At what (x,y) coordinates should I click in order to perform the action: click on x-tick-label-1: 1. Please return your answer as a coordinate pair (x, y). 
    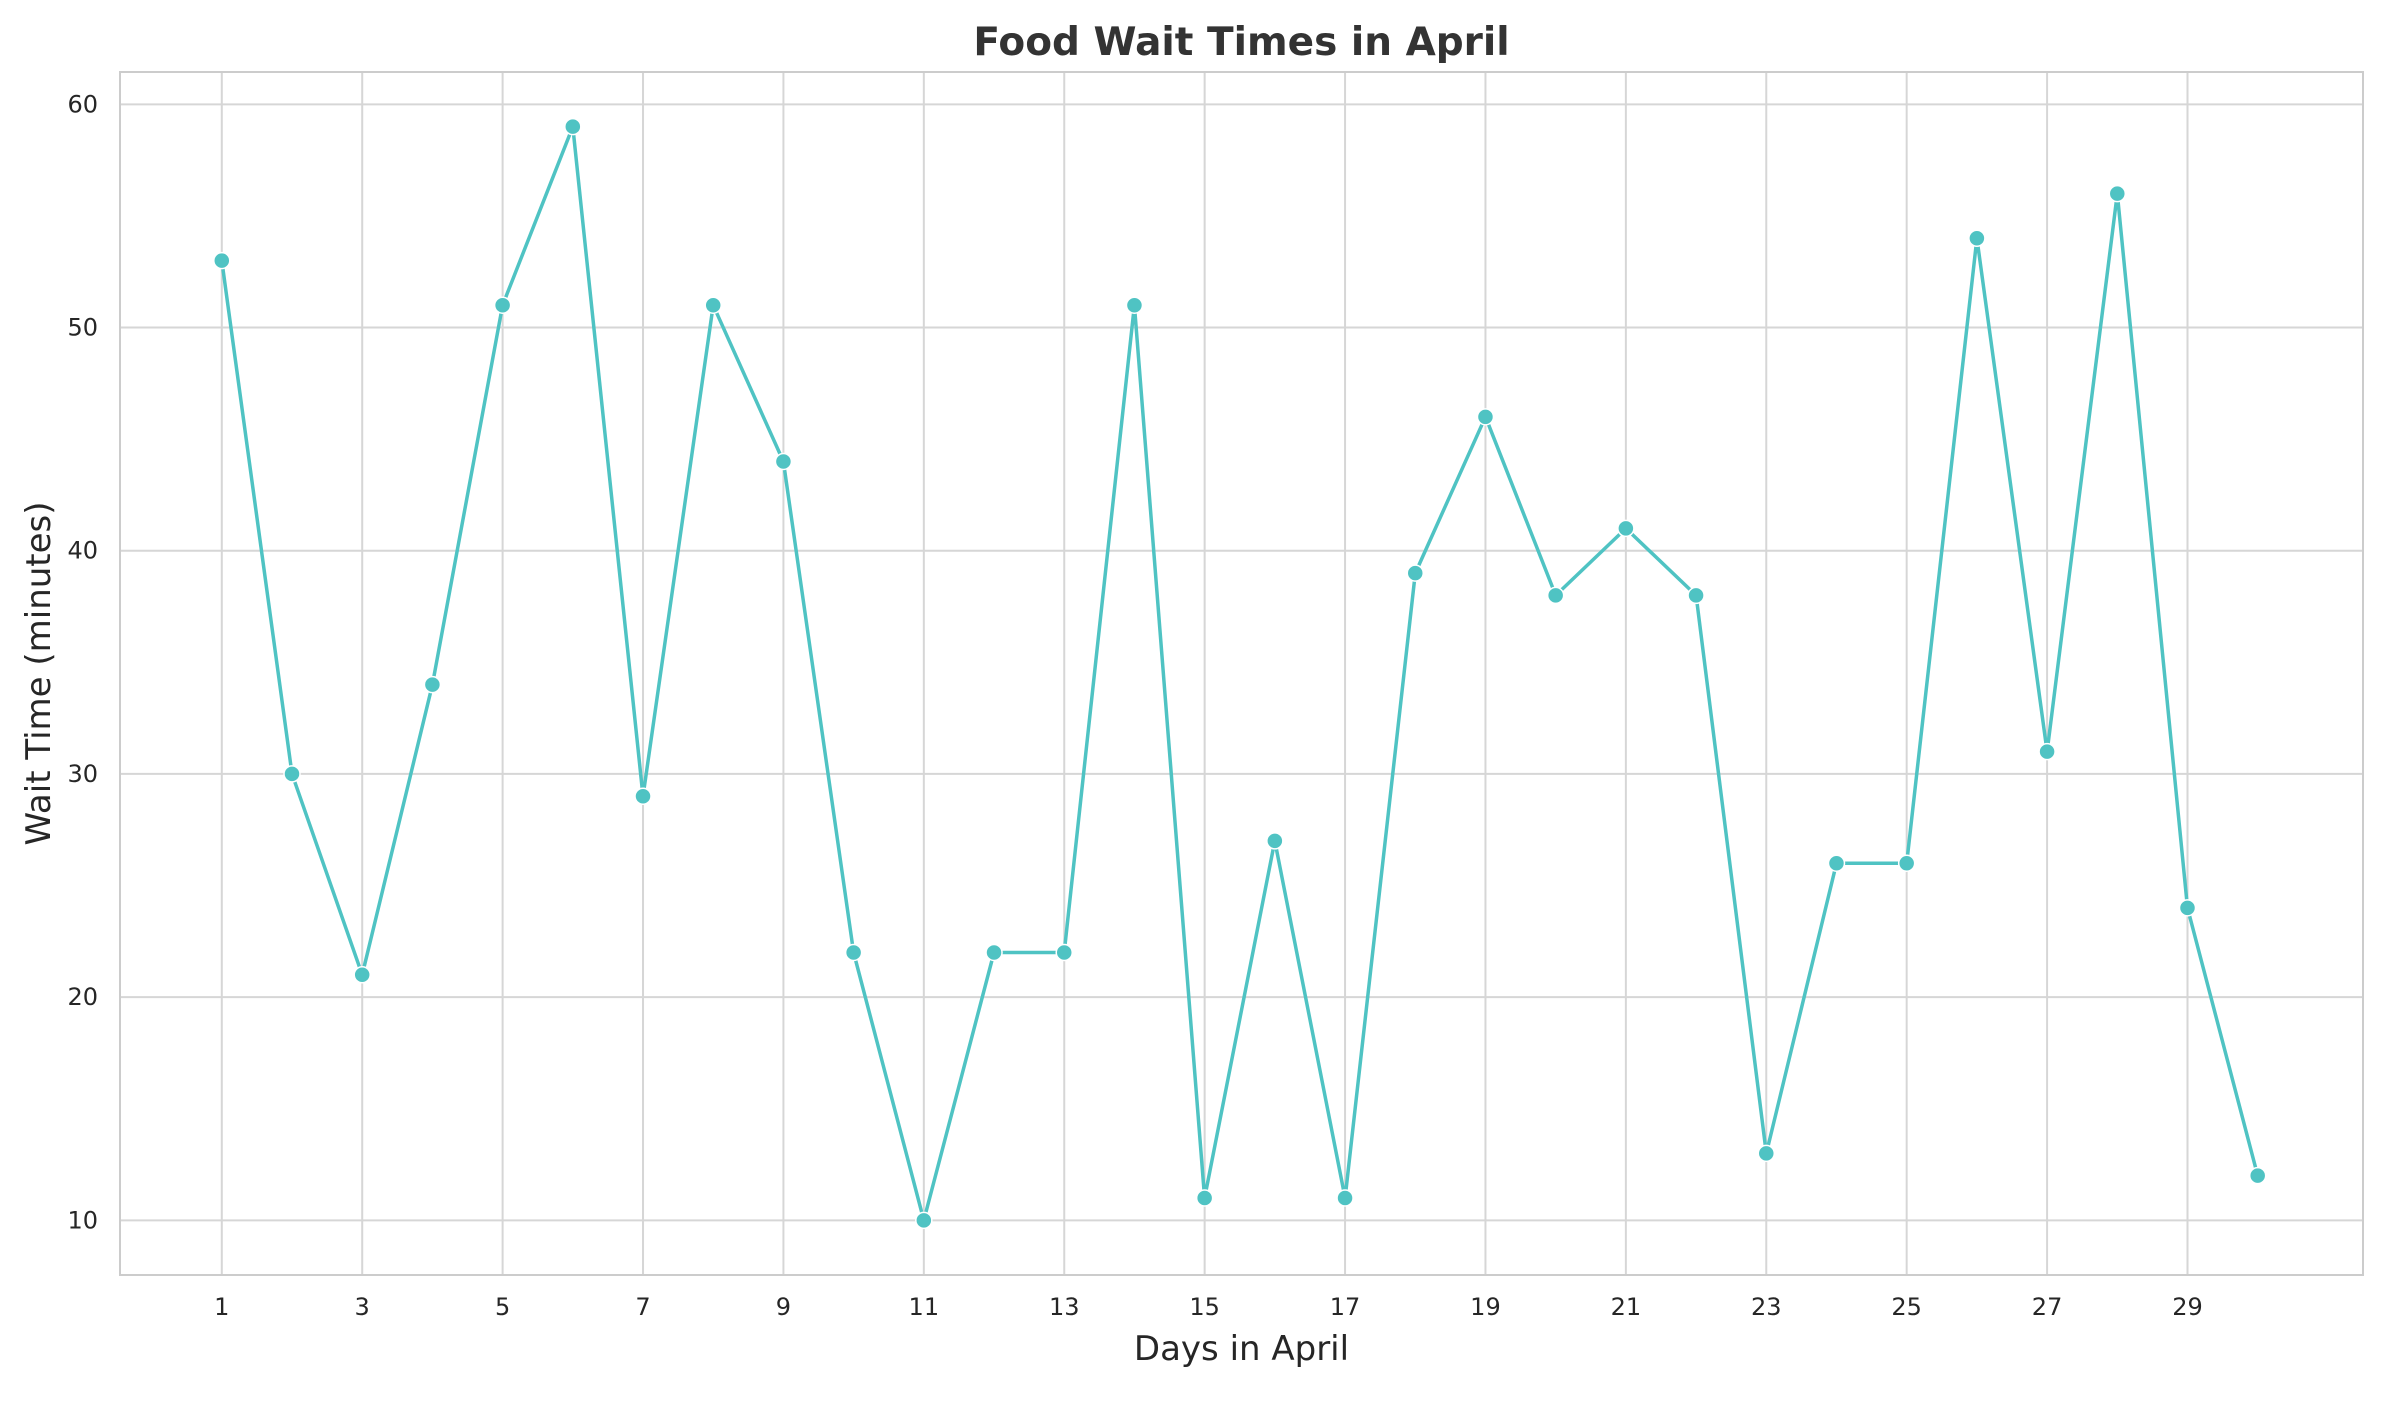
    Looking at the image, I should click on (221, 1307).